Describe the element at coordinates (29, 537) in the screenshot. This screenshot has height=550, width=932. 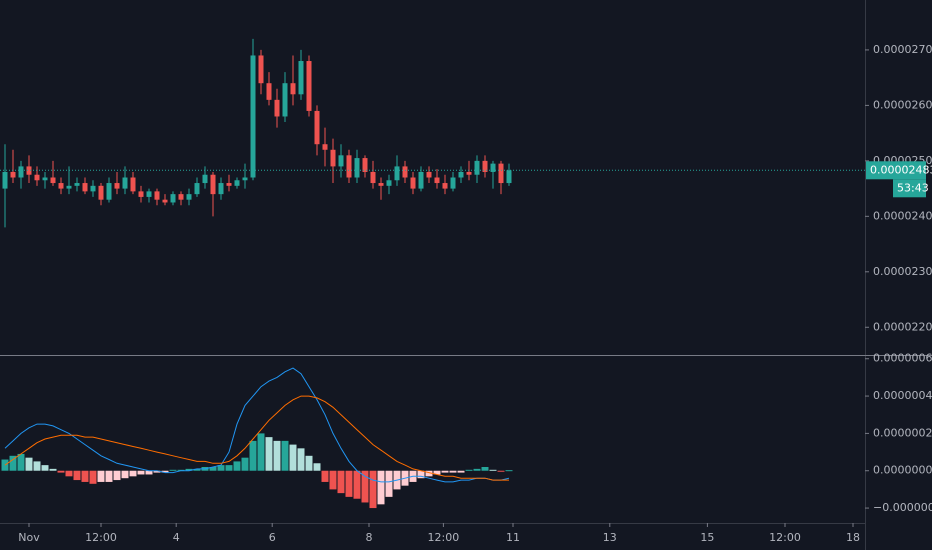
I see `x-tick-label: Nov` at that location.